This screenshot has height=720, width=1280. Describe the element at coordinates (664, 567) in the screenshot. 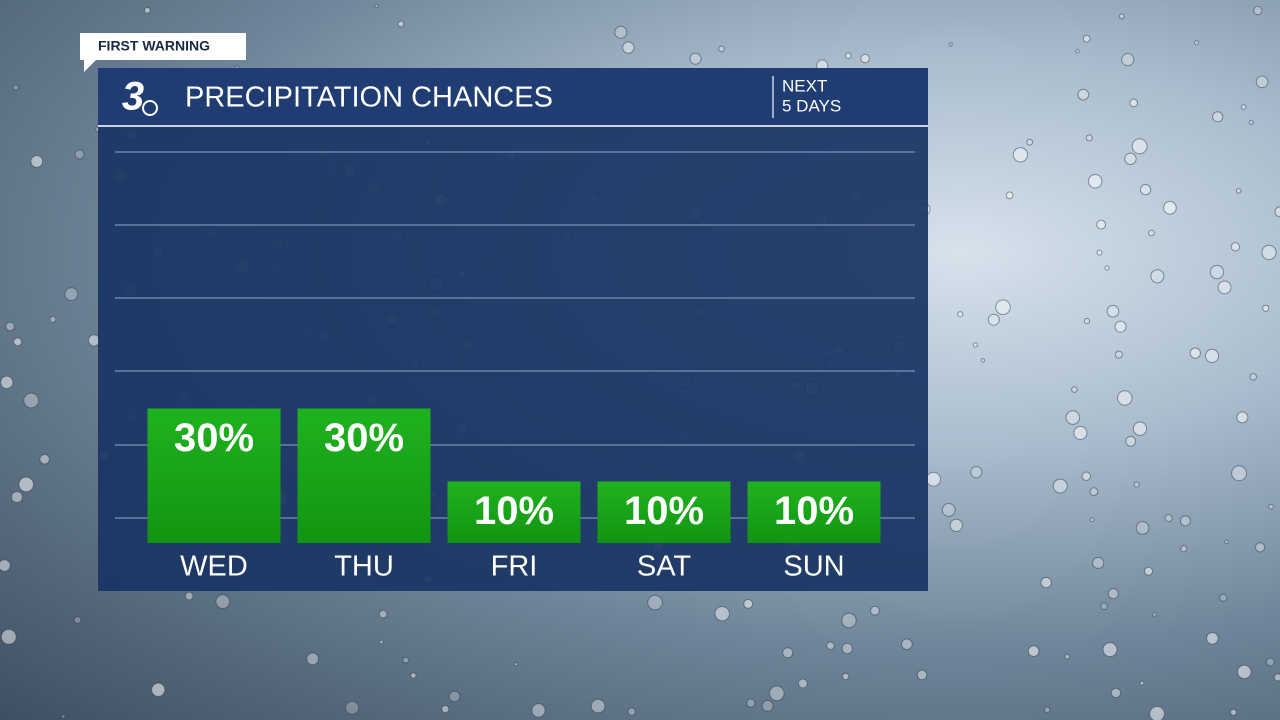

I see `x-tick-label: SAT` at that location.